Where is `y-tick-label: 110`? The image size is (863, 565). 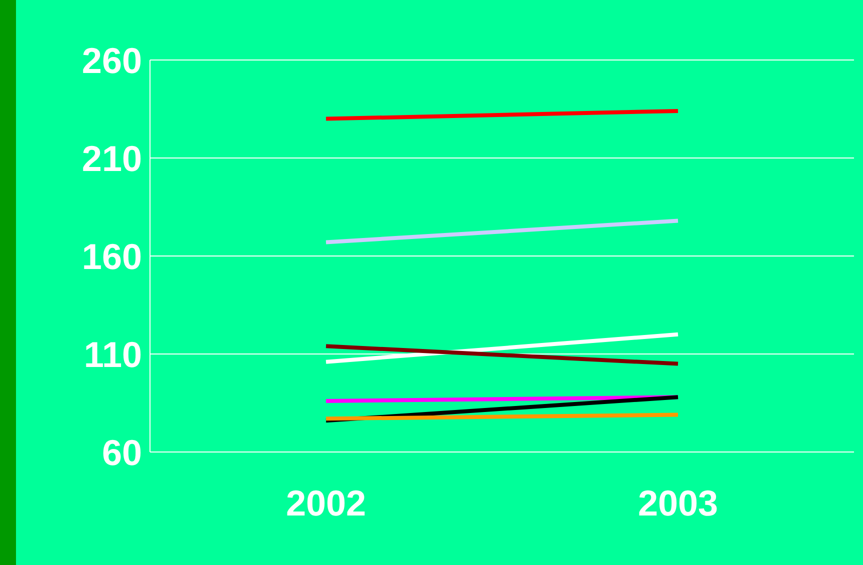
y-tick-label: 110 is located at coordinates (113, 354).